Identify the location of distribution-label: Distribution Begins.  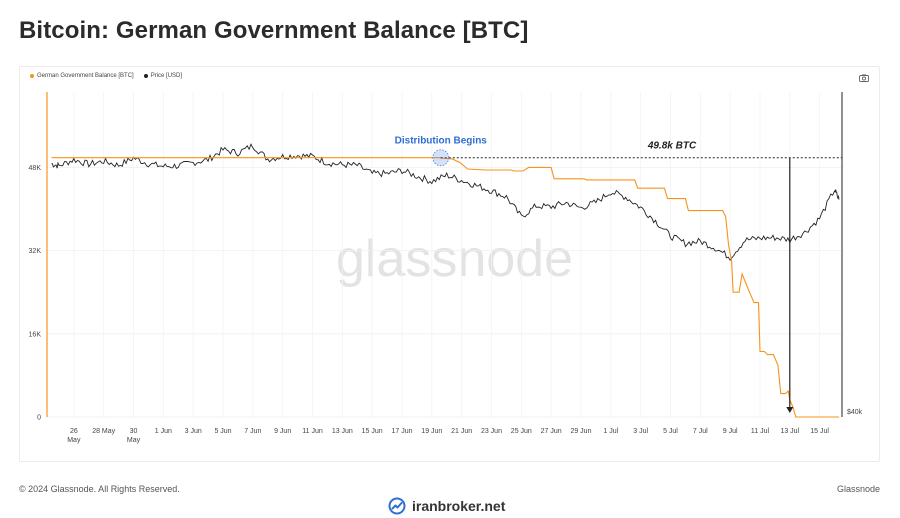
(441, 141).